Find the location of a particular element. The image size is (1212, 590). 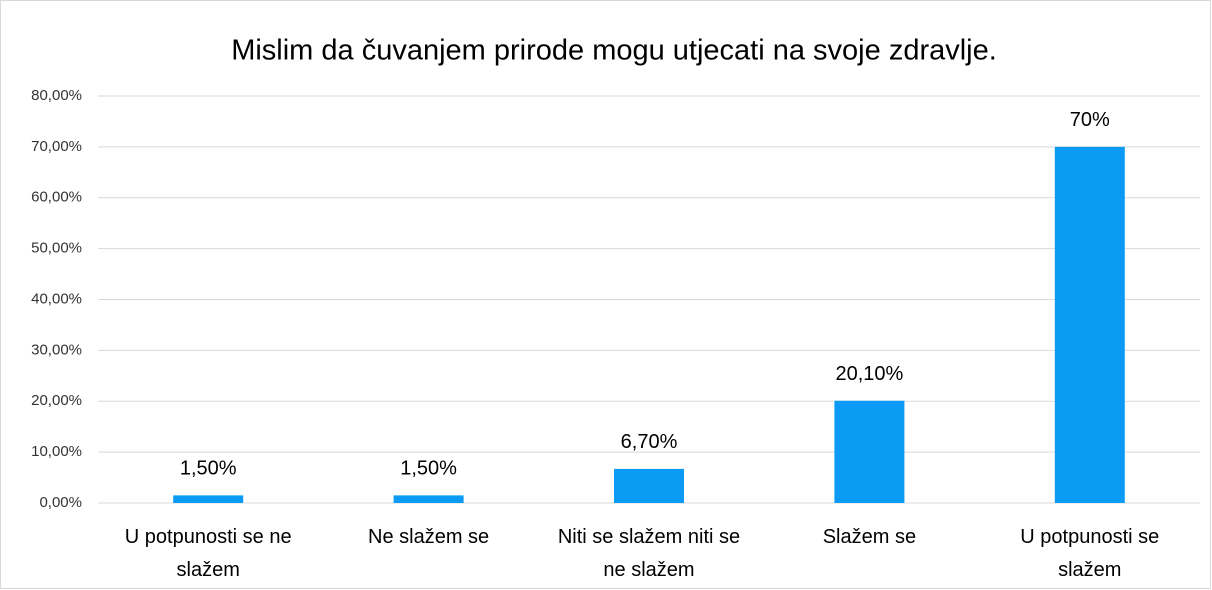

y-tick-label: 10,00% is located at coordinates (56, 451).